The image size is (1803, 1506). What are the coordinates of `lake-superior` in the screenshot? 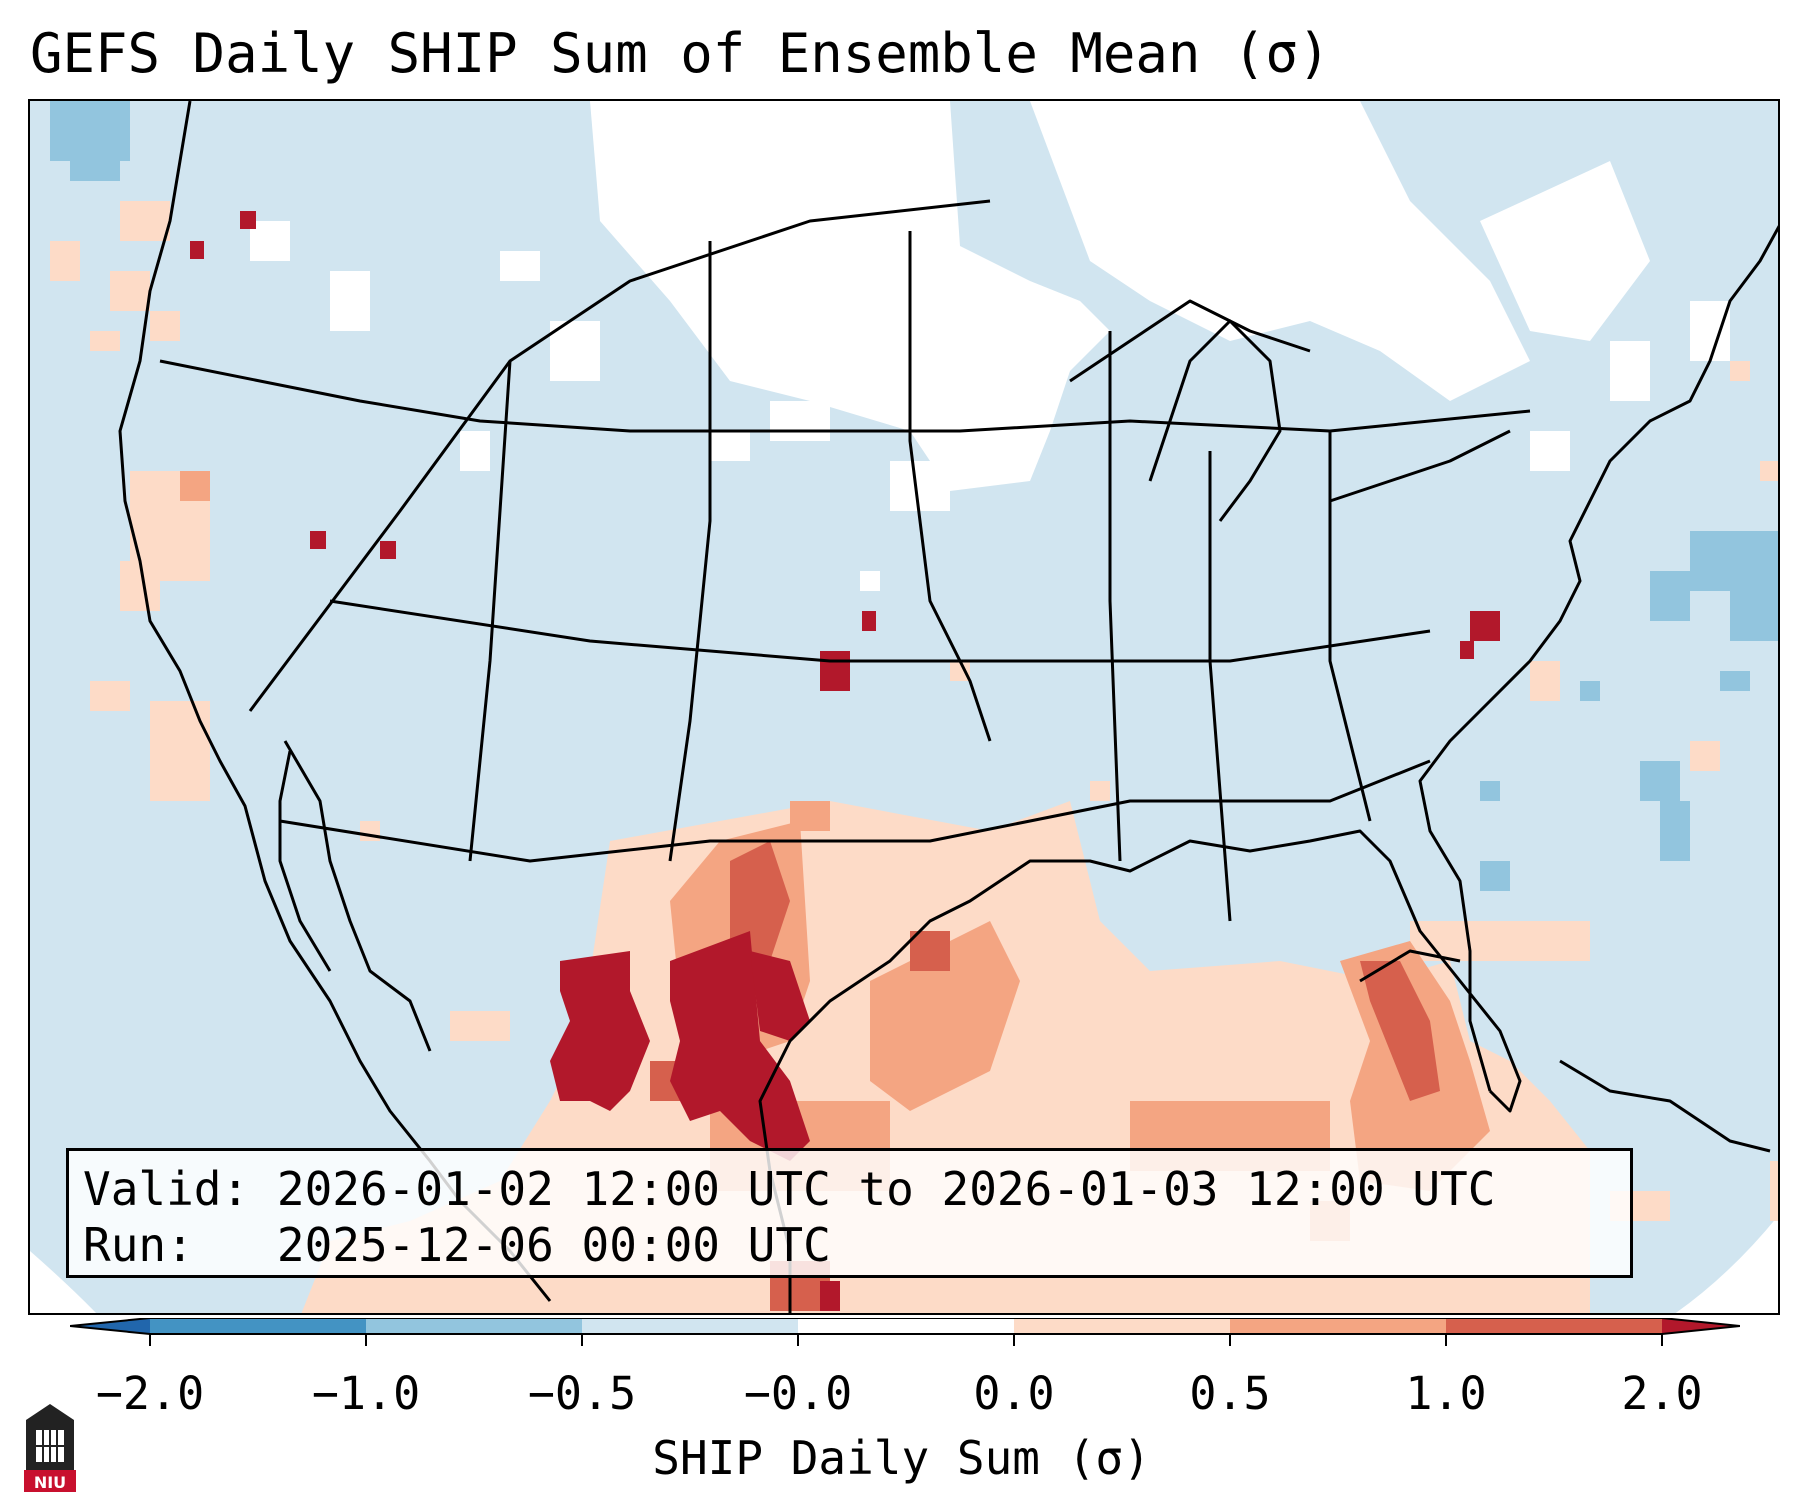 It's located at (1190, 341).